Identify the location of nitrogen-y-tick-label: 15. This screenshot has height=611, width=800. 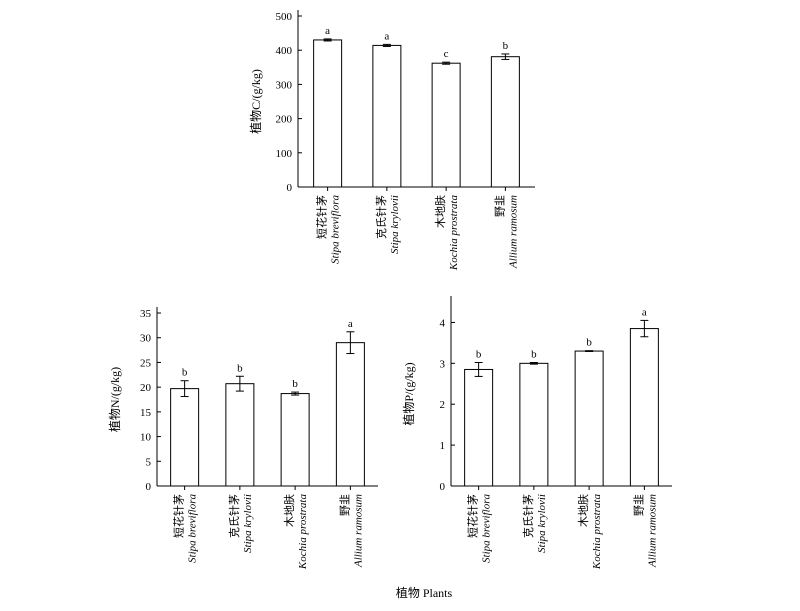
(146, 413).